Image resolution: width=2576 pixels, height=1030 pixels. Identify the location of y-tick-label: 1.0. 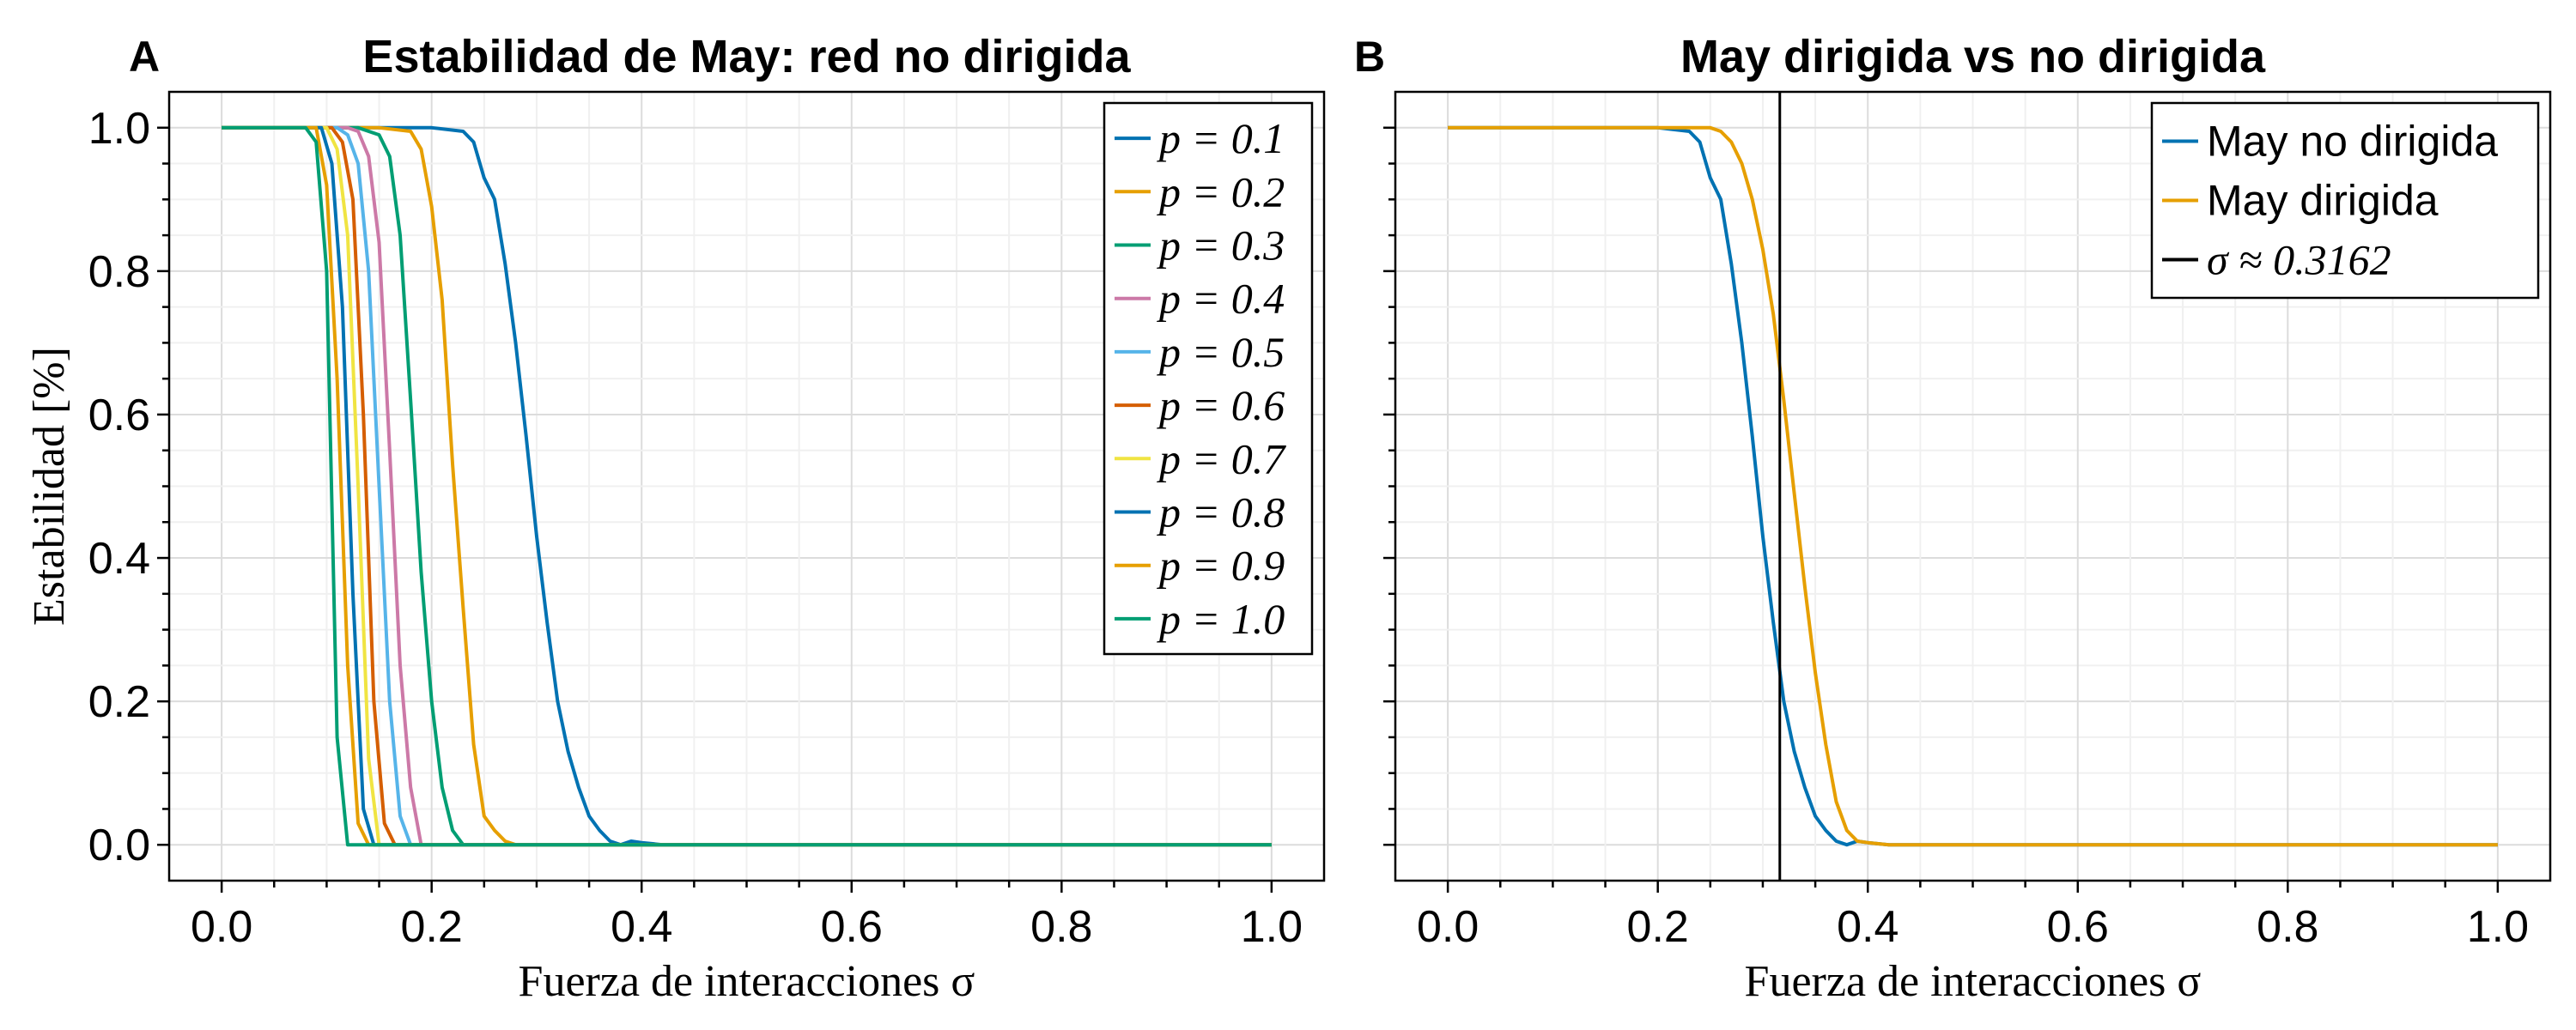
(119, 129).